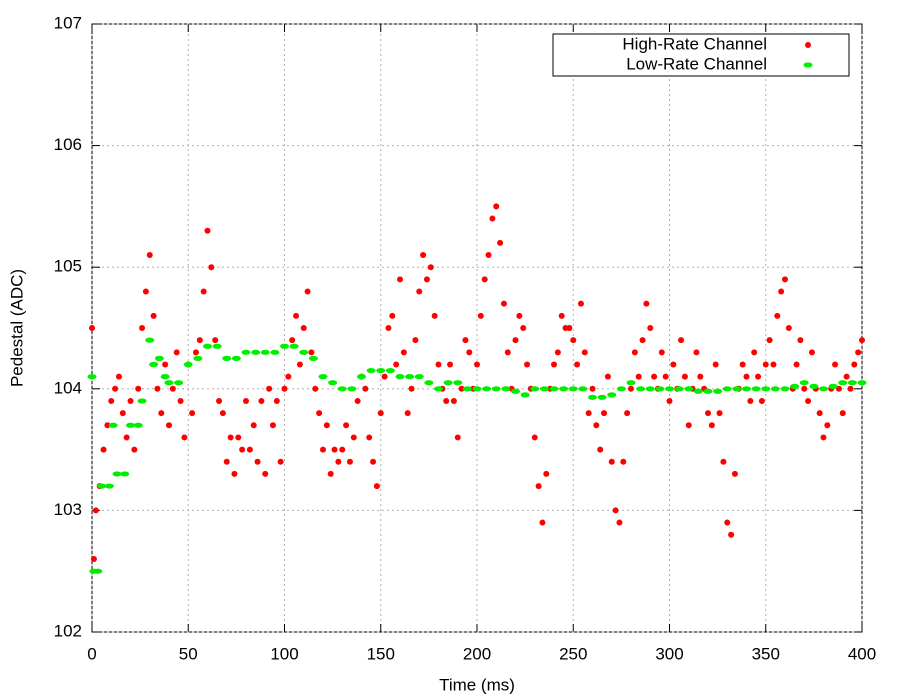 The width and height of the screenshot is (900, 700). What do you see at coordinates (701, 55) in the screenshot?
I see `legend-box` at bounding box center [701, 55].